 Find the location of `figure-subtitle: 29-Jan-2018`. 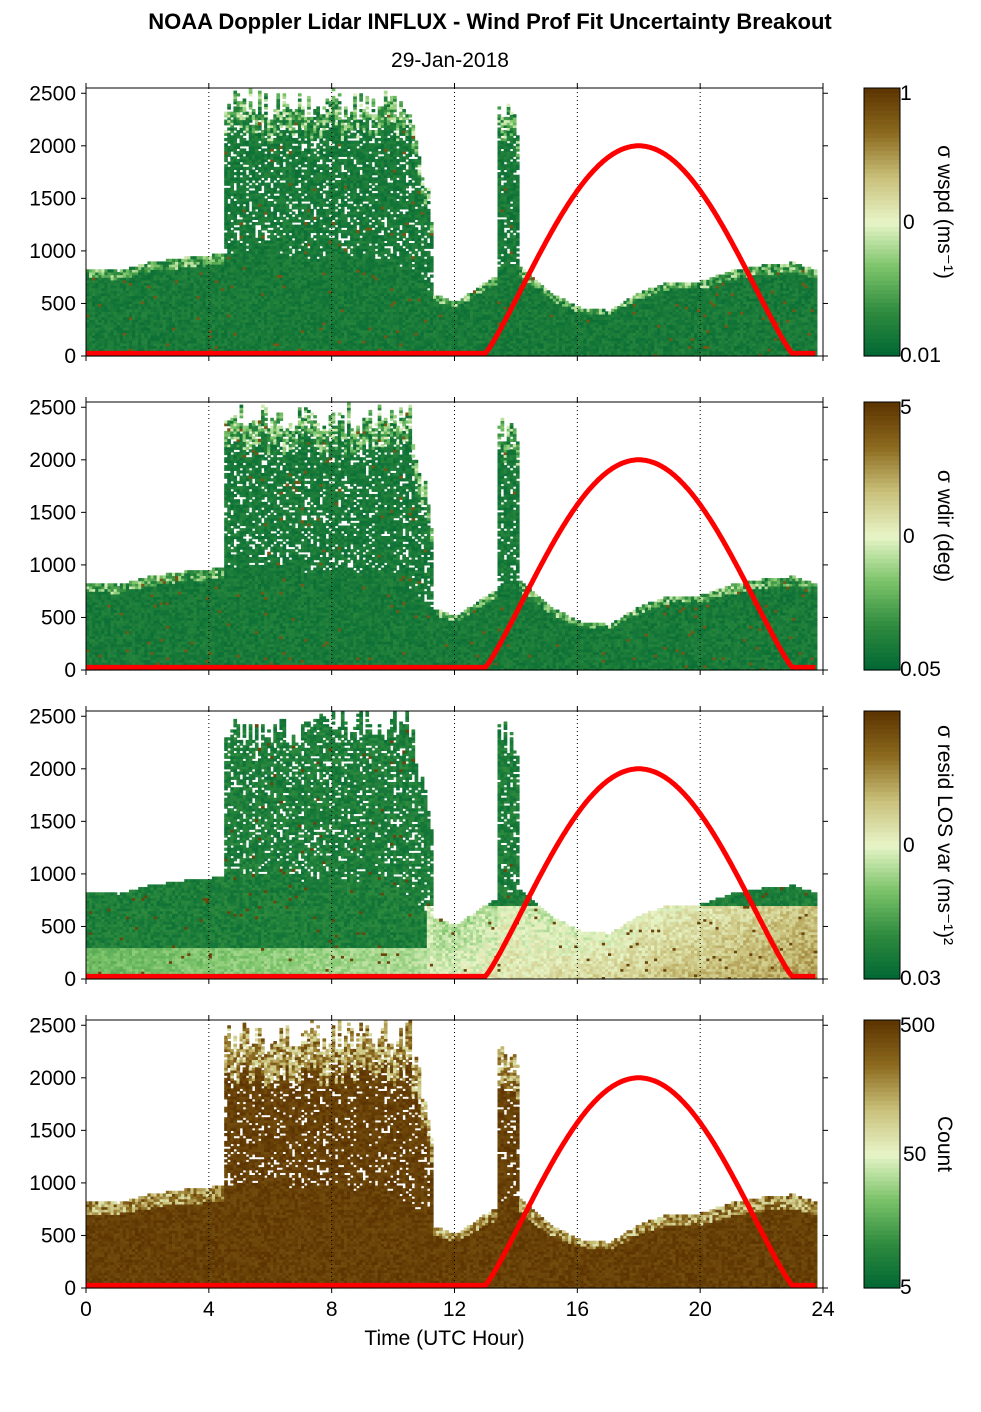

figure-subtitle: 29-Jan-2018 is located at coordinates (450, 60).